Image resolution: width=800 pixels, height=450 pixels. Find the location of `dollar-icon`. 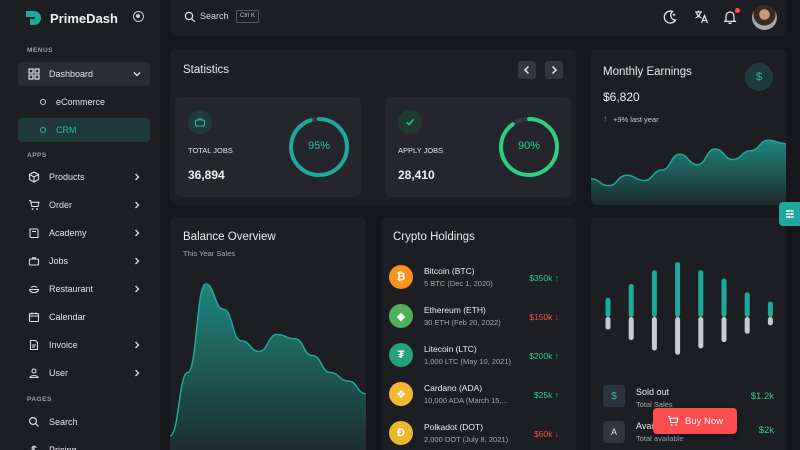

dollar-icon is located at coordinates (34, 447).